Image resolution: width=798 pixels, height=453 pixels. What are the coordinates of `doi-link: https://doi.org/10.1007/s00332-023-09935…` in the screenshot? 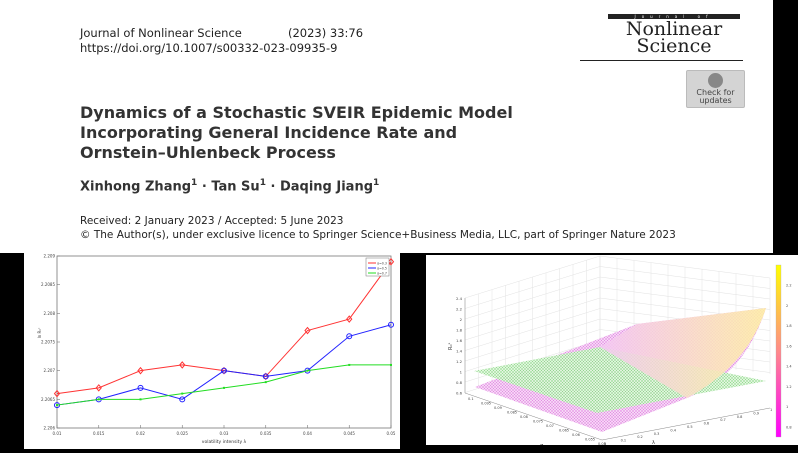 It's located at (209, 48).